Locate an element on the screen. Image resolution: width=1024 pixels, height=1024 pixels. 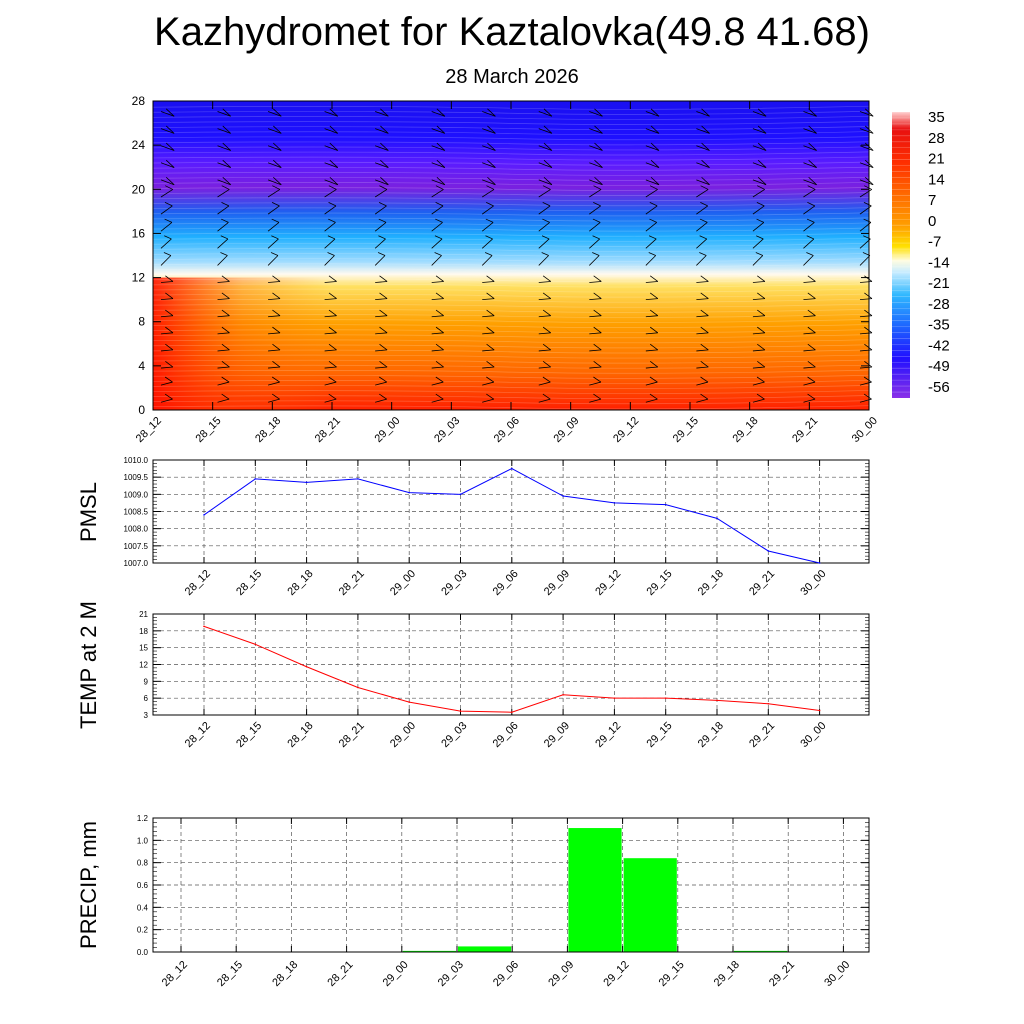
temp-frame is located at coordinates (511, 664).